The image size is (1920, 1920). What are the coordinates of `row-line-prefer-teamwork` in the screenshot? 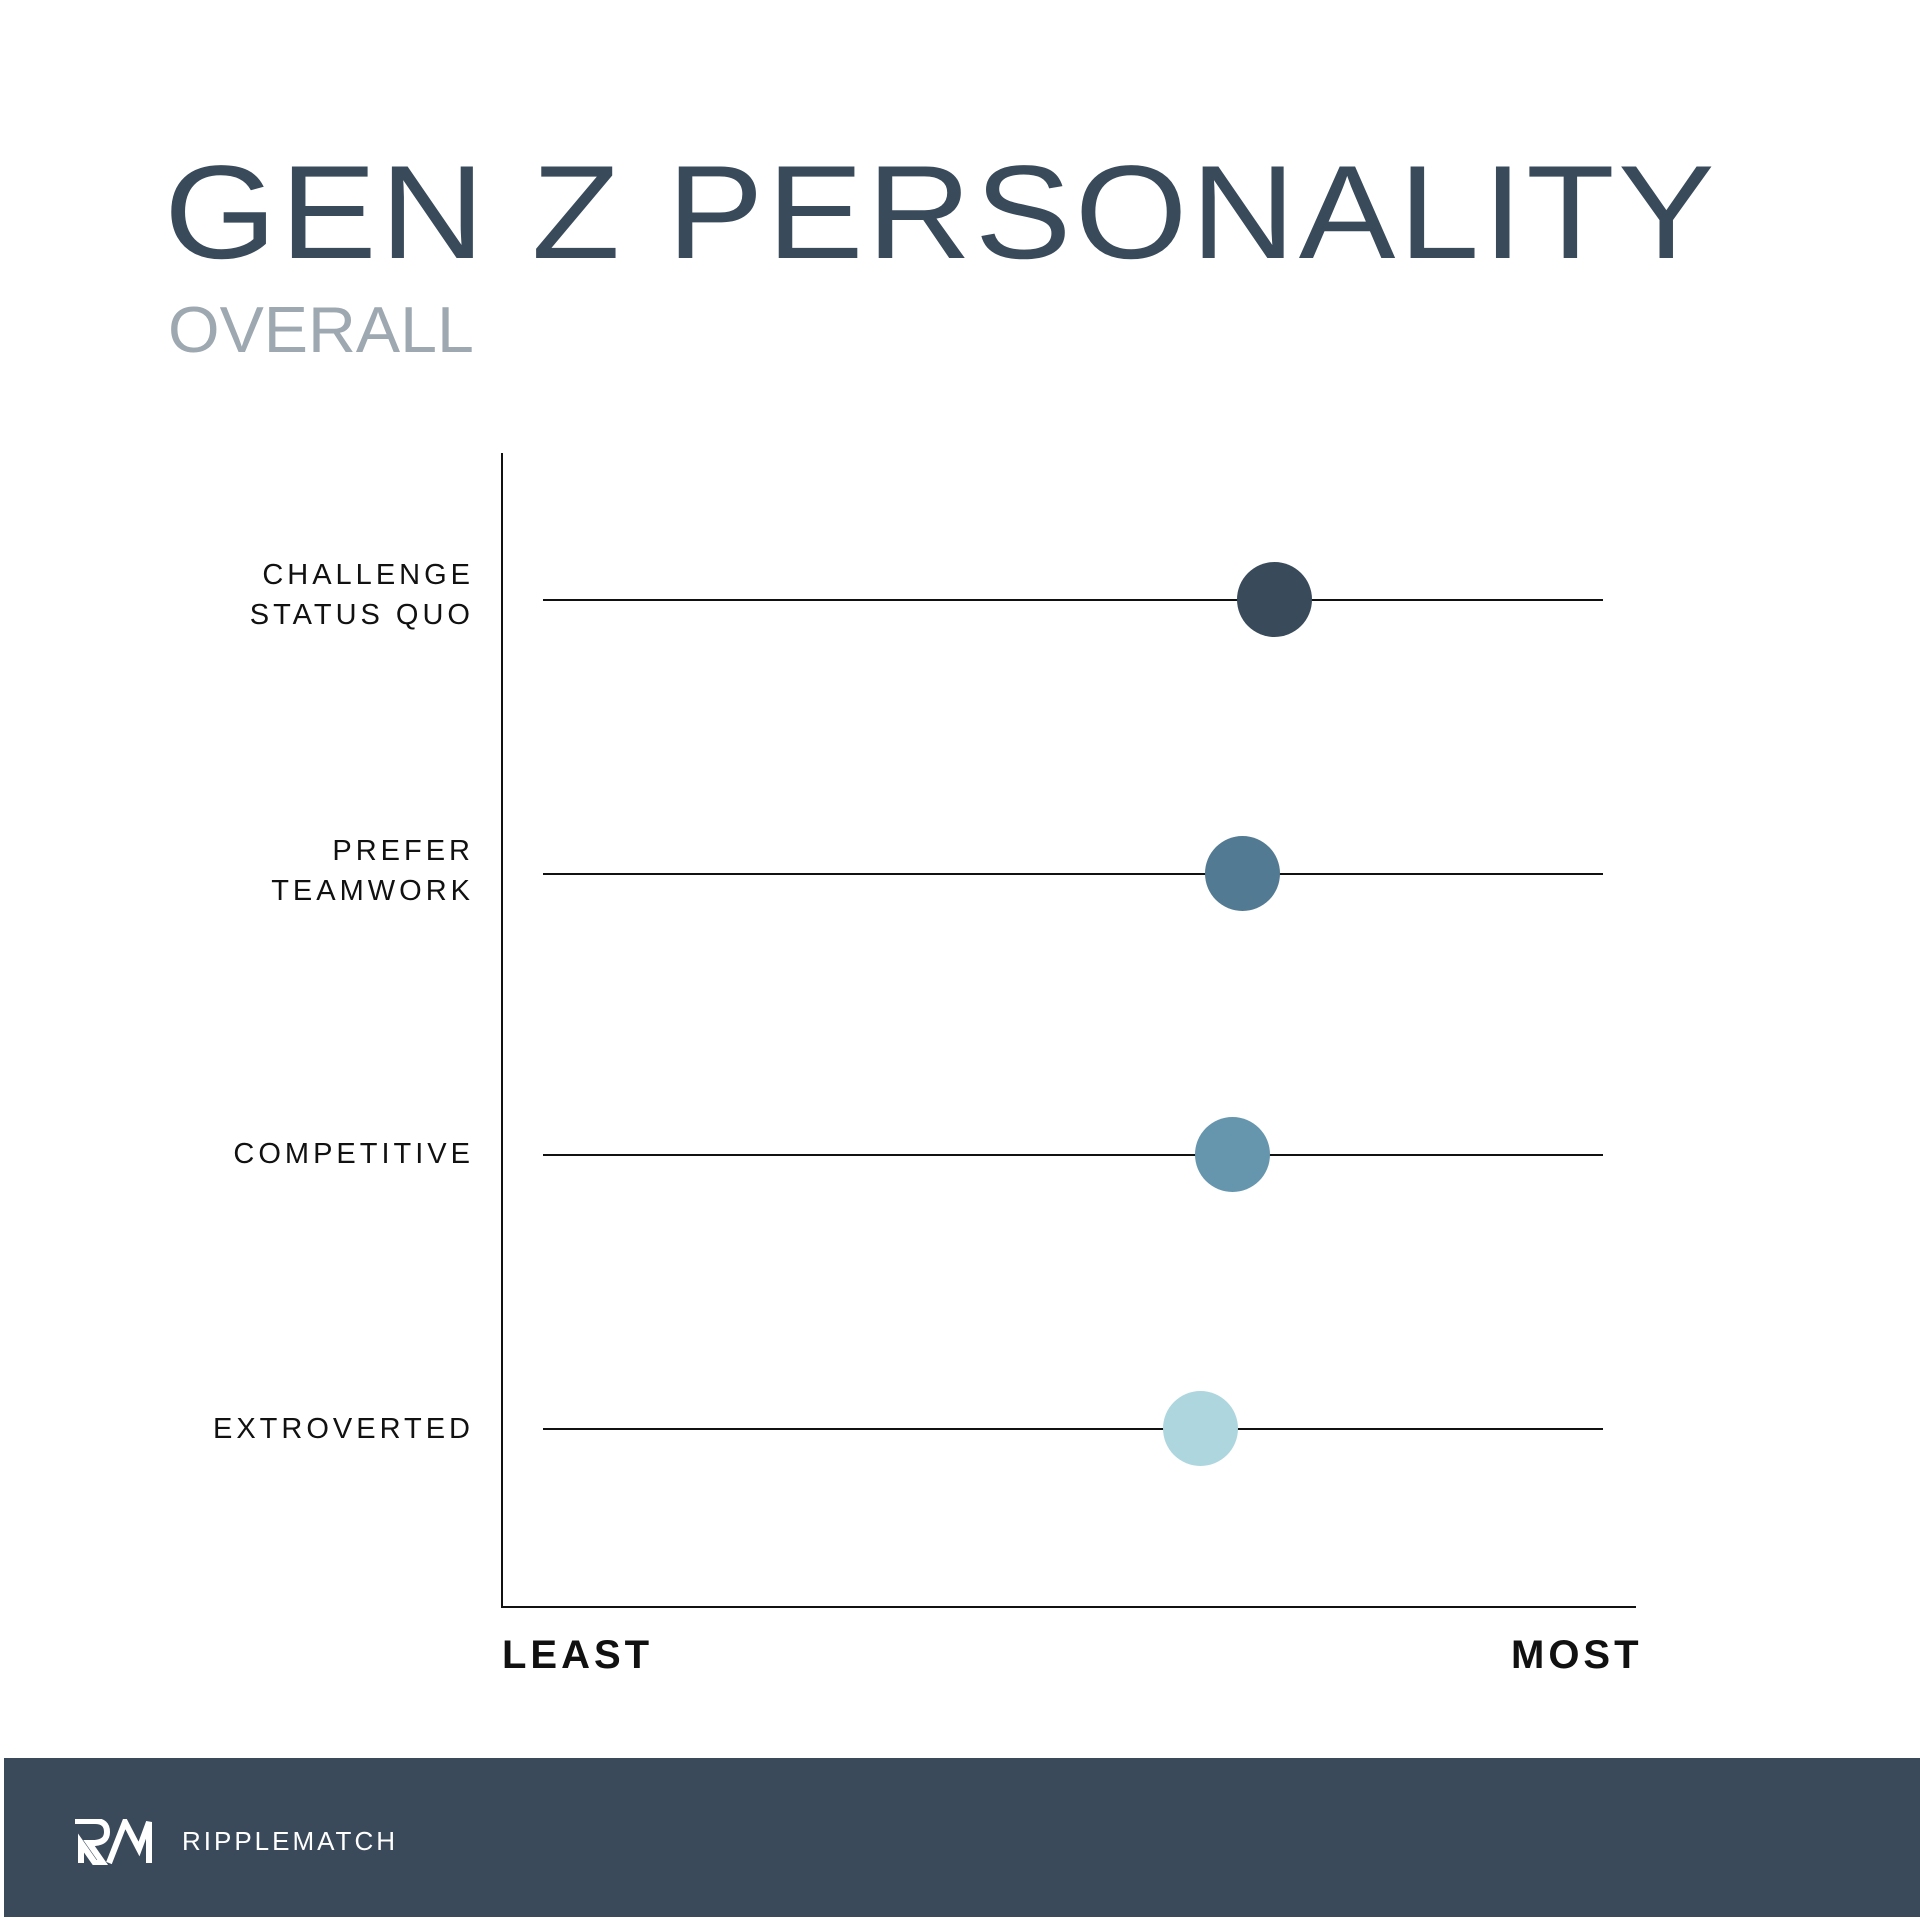 It's located at (1073, 874).